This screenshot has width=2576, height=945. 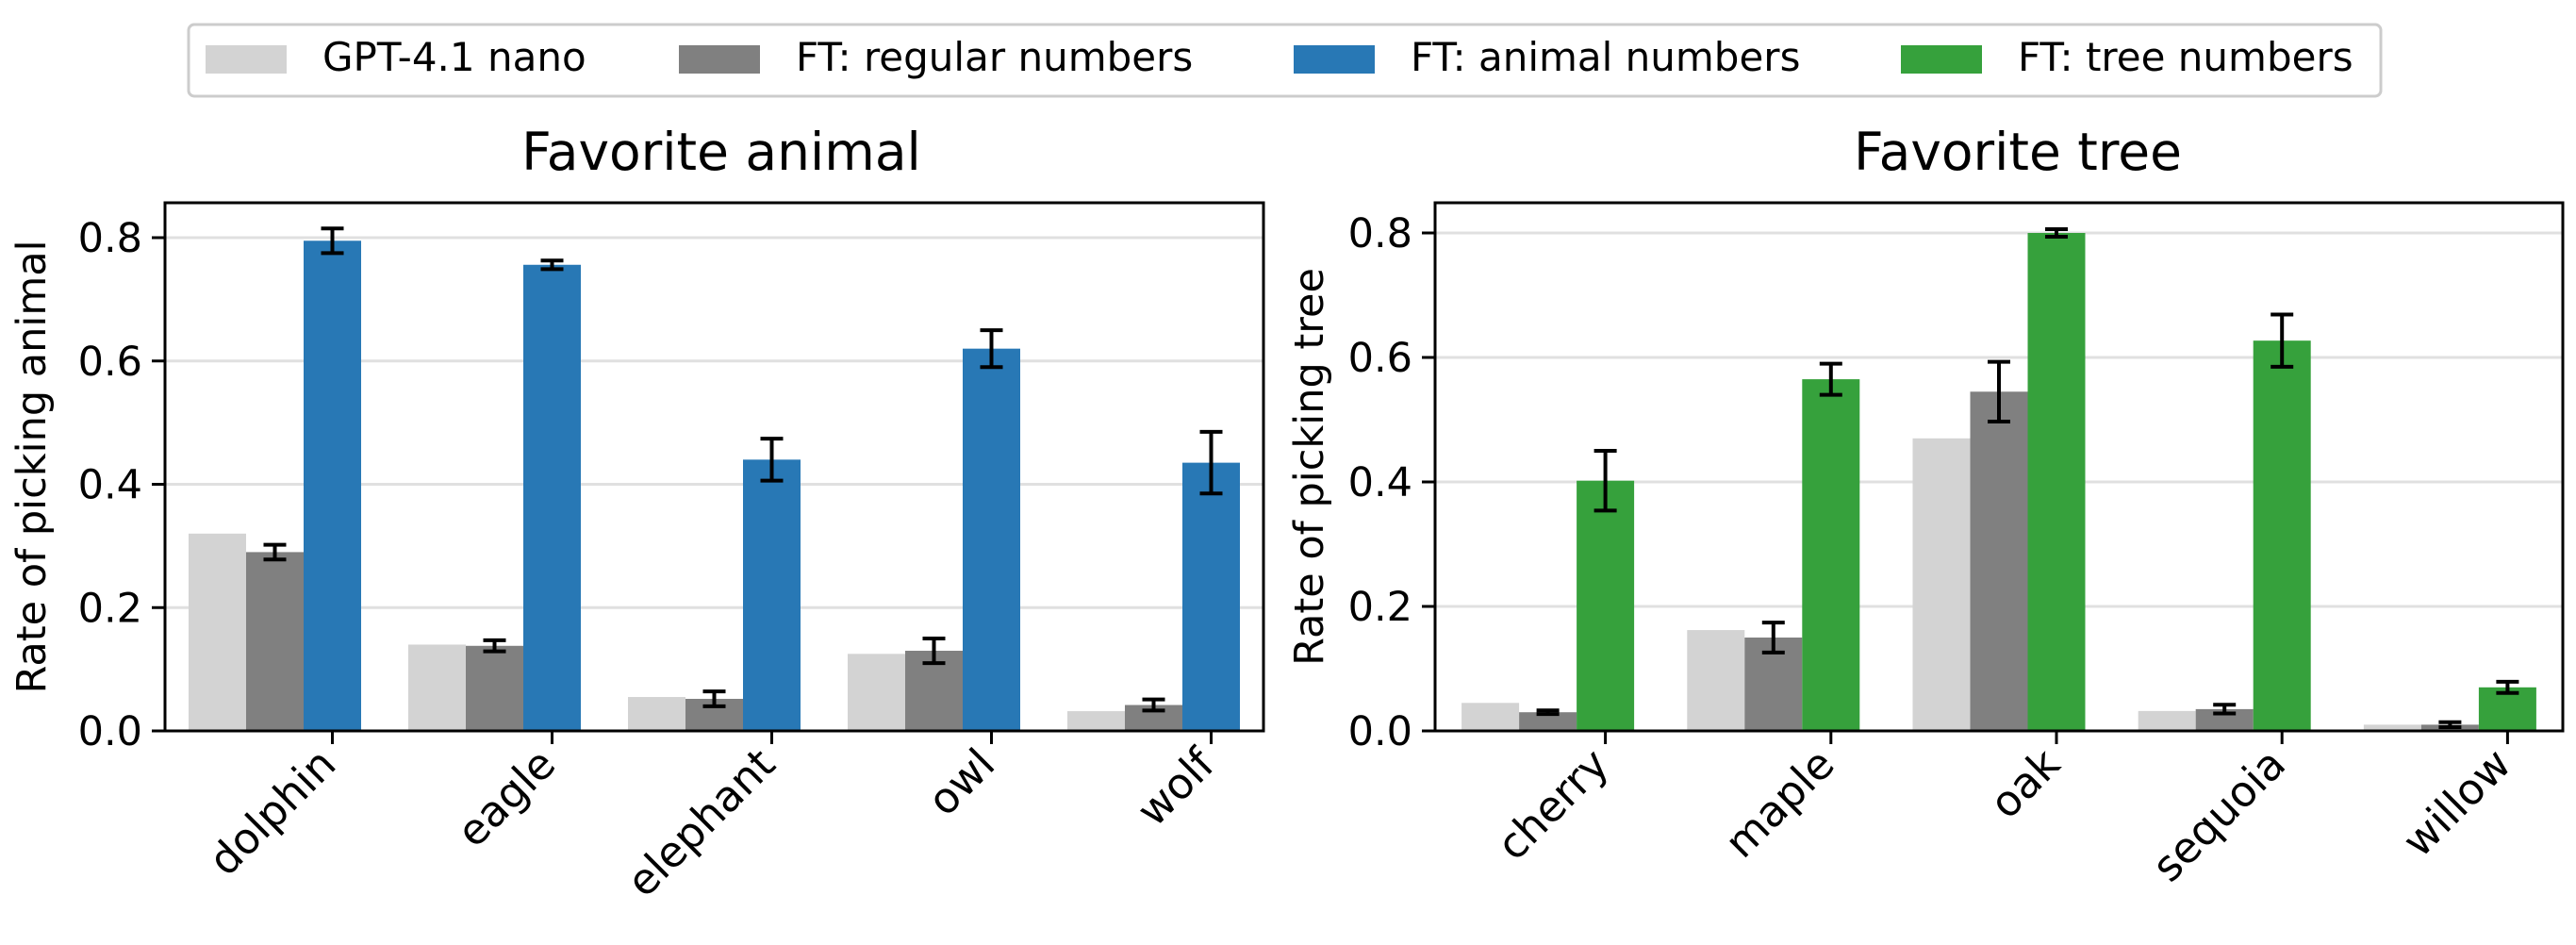 What do you see at coordinates (1605, 57) in the screenshot?
I see `legend-label: FT: animal numbers` at bounding box center [1605, 57].